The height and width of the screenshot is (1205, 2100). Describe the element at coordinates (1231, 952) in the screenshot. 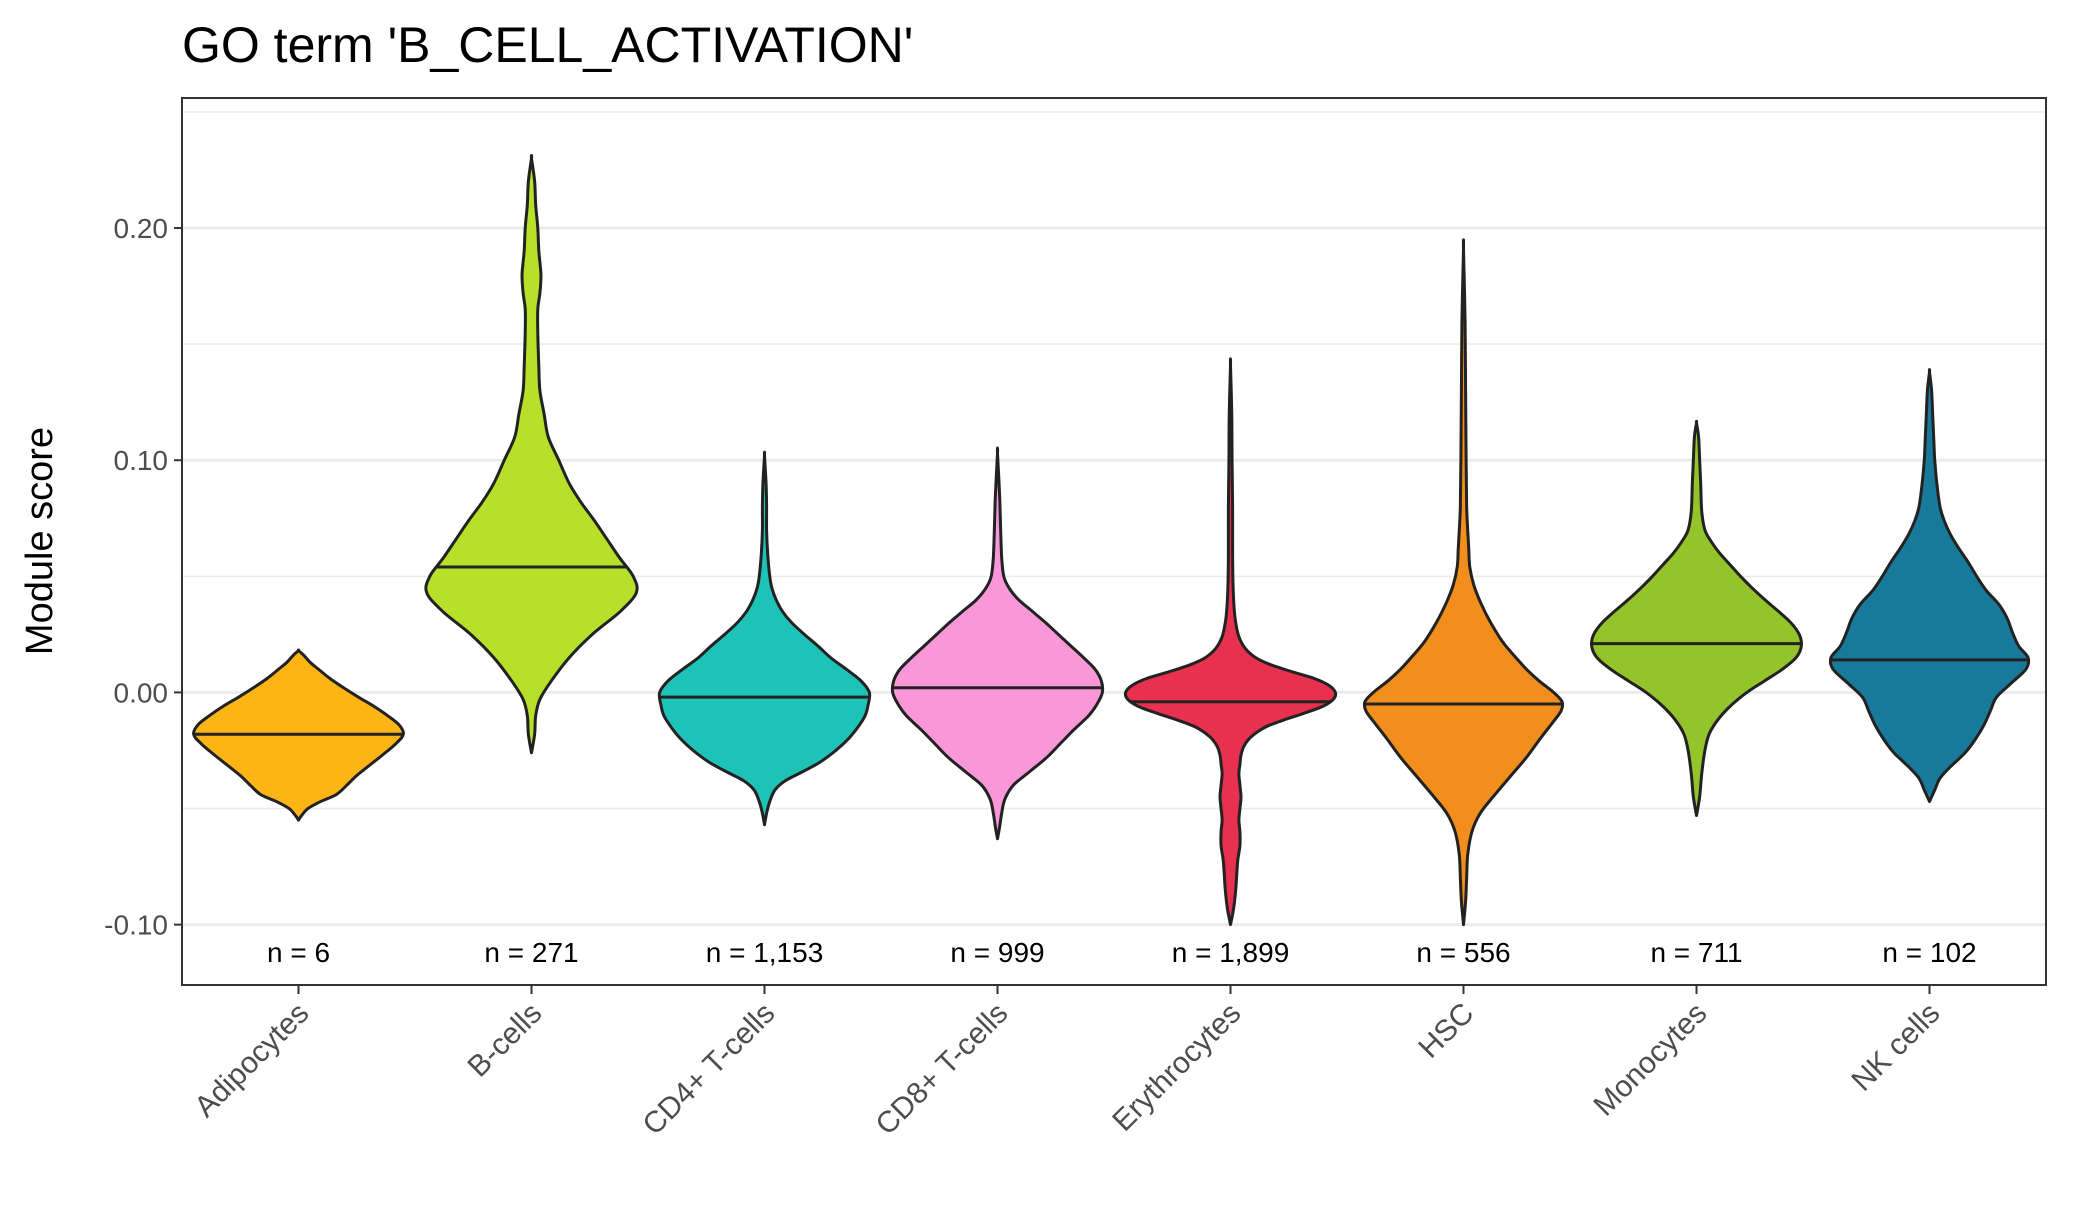

I see `n-label: n = 1,899` at that location.